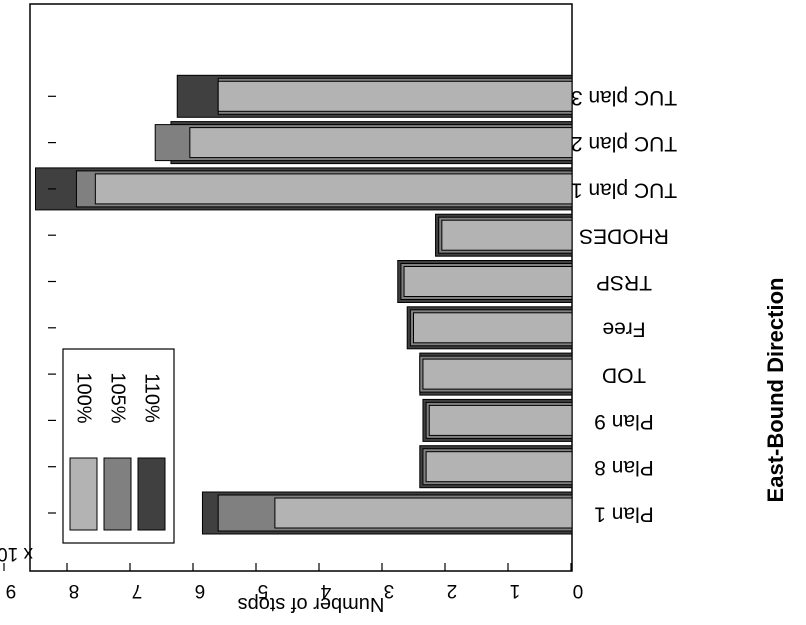 The width and height of the screenshot is (806, 625). I want to click on value-tick-label: 4, so click(325, 590).